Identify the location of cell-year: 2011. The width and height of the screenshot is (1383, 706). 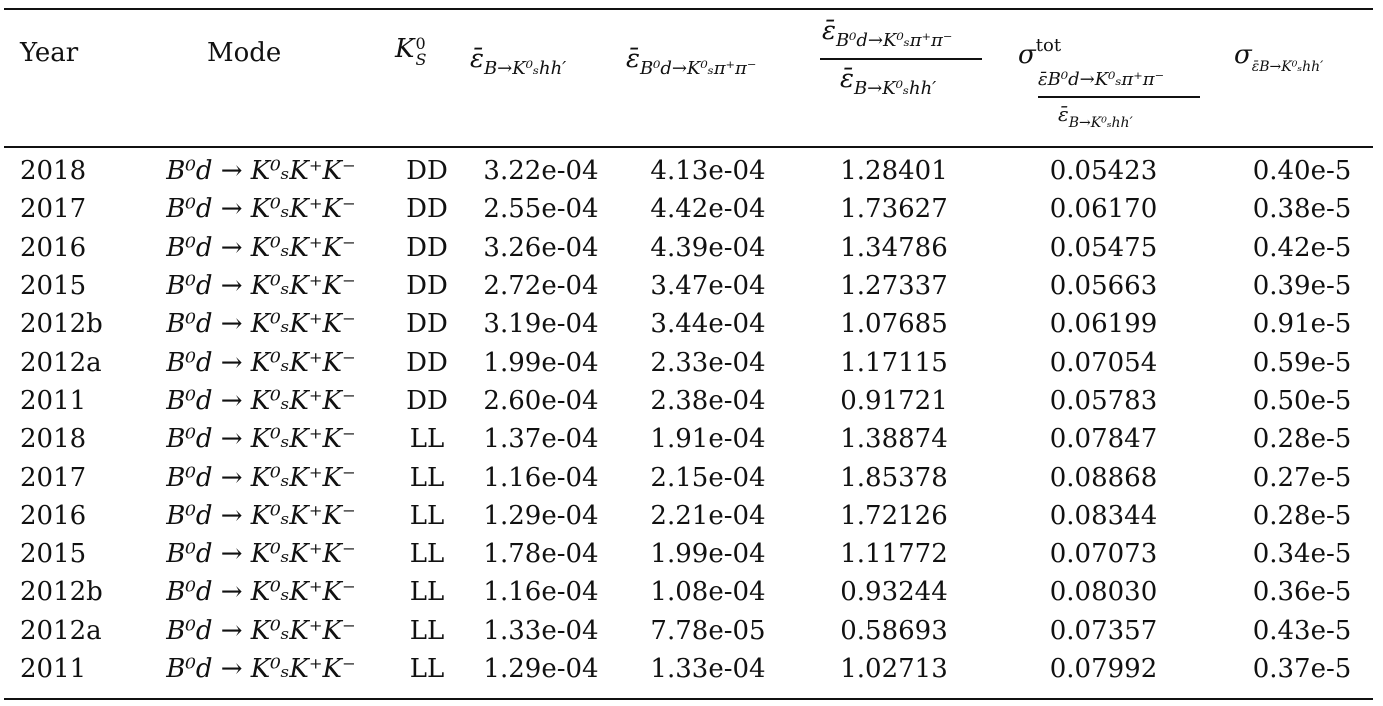
(53, 400).